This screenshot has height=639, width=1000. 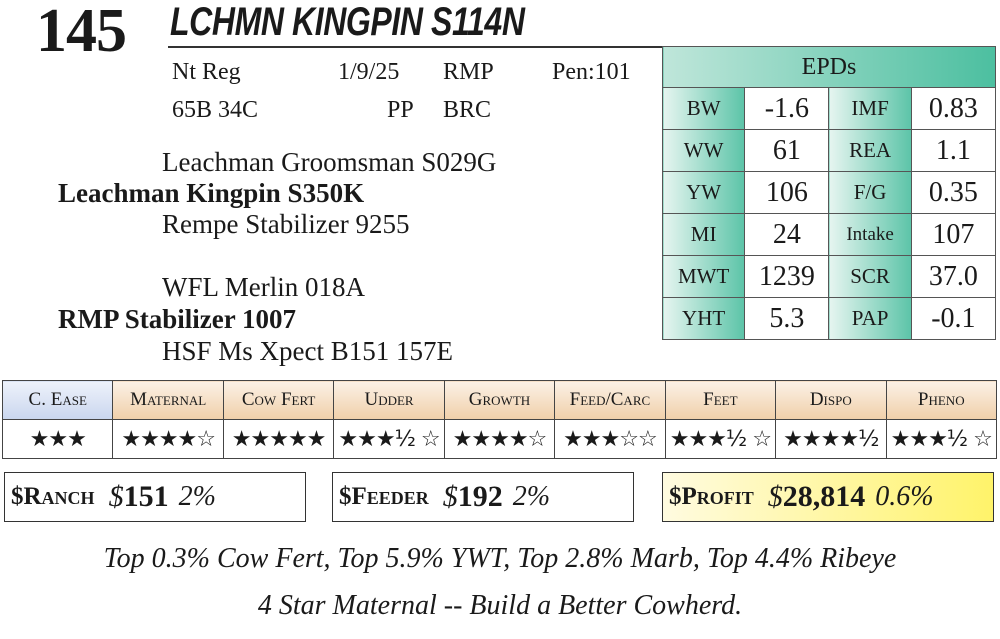 I want to click on epd-value: 24, so click(x=787, y=234).